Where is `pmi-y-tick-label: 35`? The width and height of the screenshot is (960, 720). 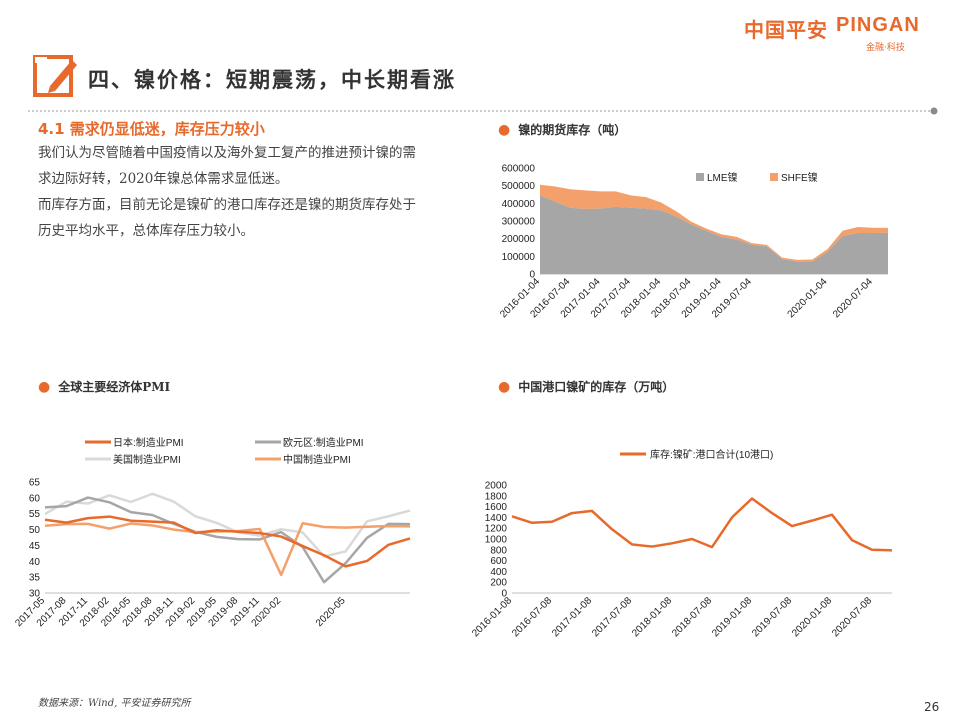 pmi-y-tick-label: 35 is located at coordinates (35, 578).